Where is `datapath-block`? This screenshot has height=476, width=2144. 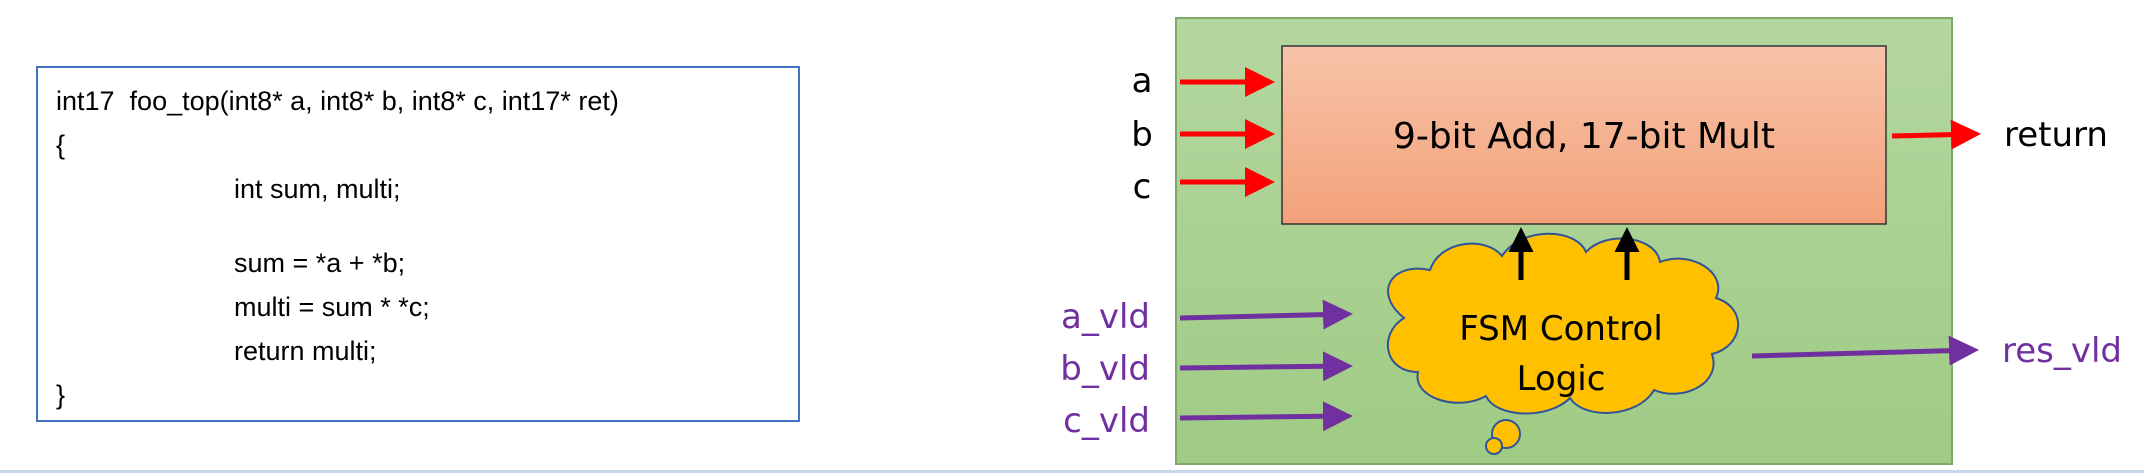
datapath-block is located at coordinates (1584, 135).